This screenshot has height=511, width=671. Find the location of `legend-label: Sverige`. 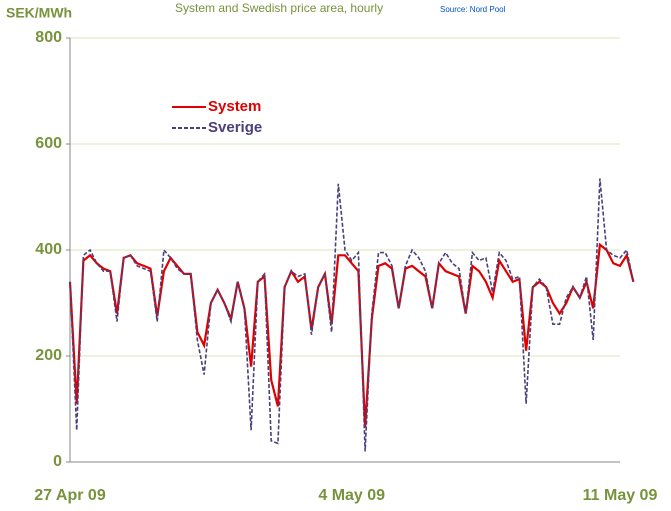

legend-label: Sverige is located at coordinates (235, 127).